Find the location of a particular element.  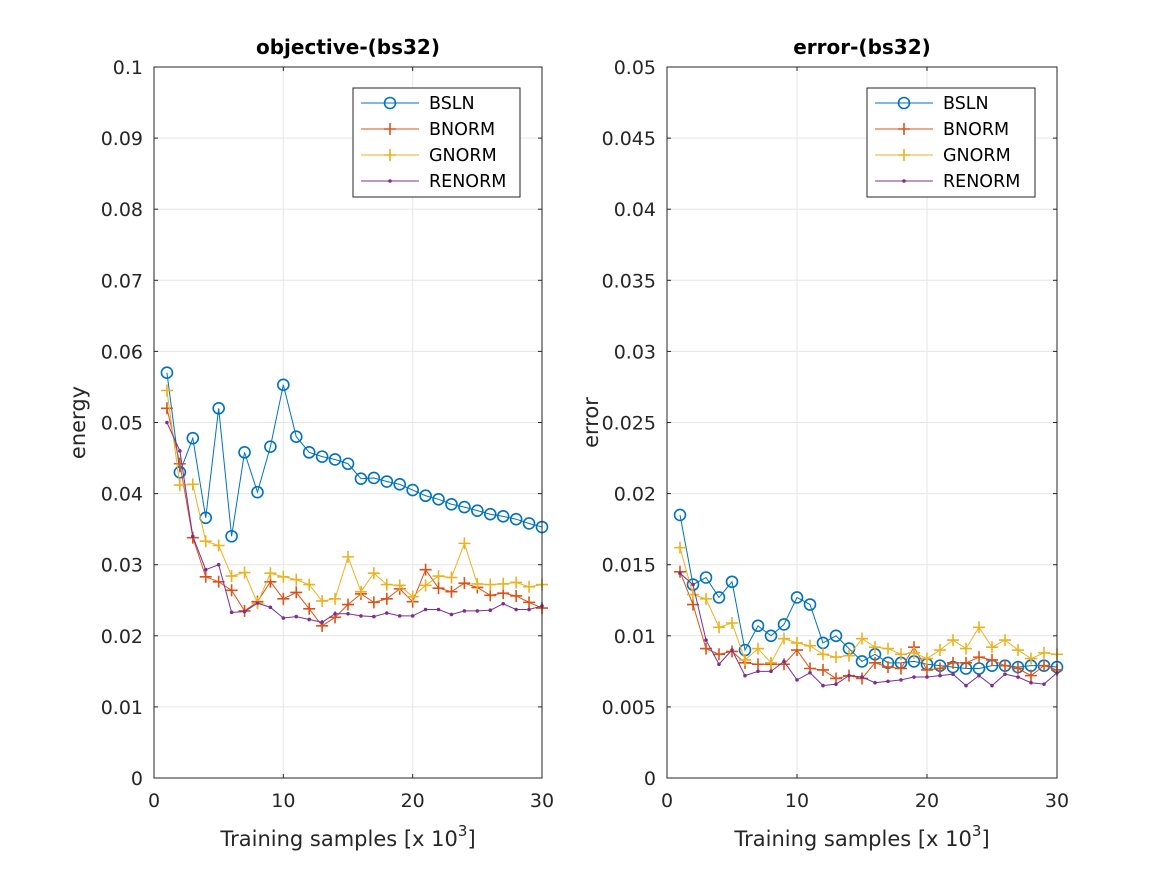

y-tick-label: 0.005 is located at coordinates (629, 708).